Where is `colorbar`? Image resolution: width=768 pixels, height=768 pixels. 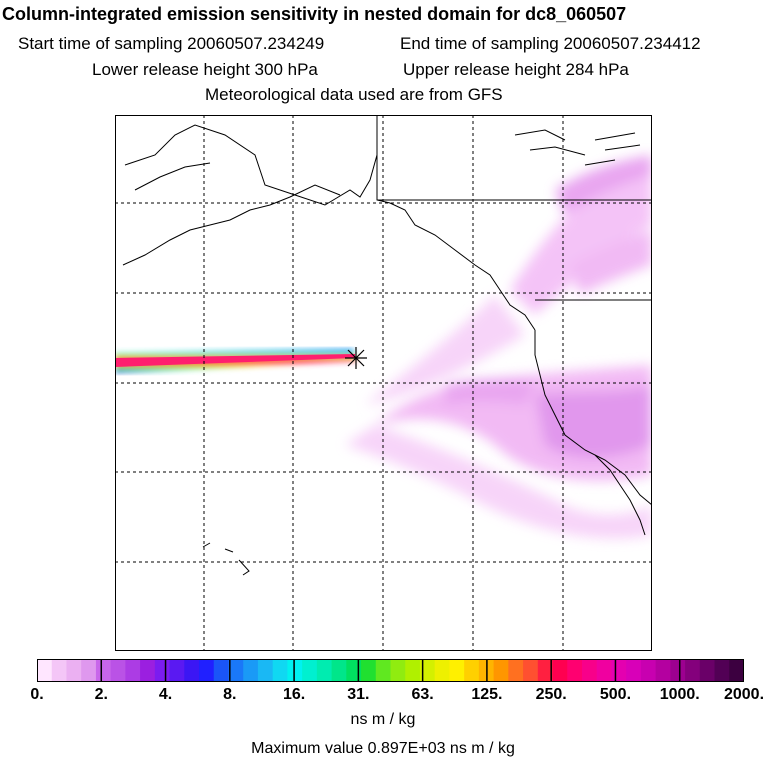
colorbar is located at coordinates (390, 670).